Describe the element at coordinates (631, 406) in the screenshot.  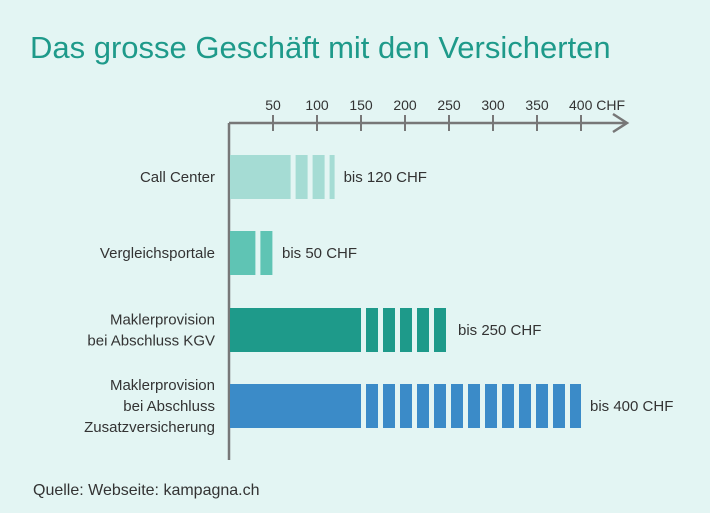
I see `value-label: bis 400 CHF` at that location.